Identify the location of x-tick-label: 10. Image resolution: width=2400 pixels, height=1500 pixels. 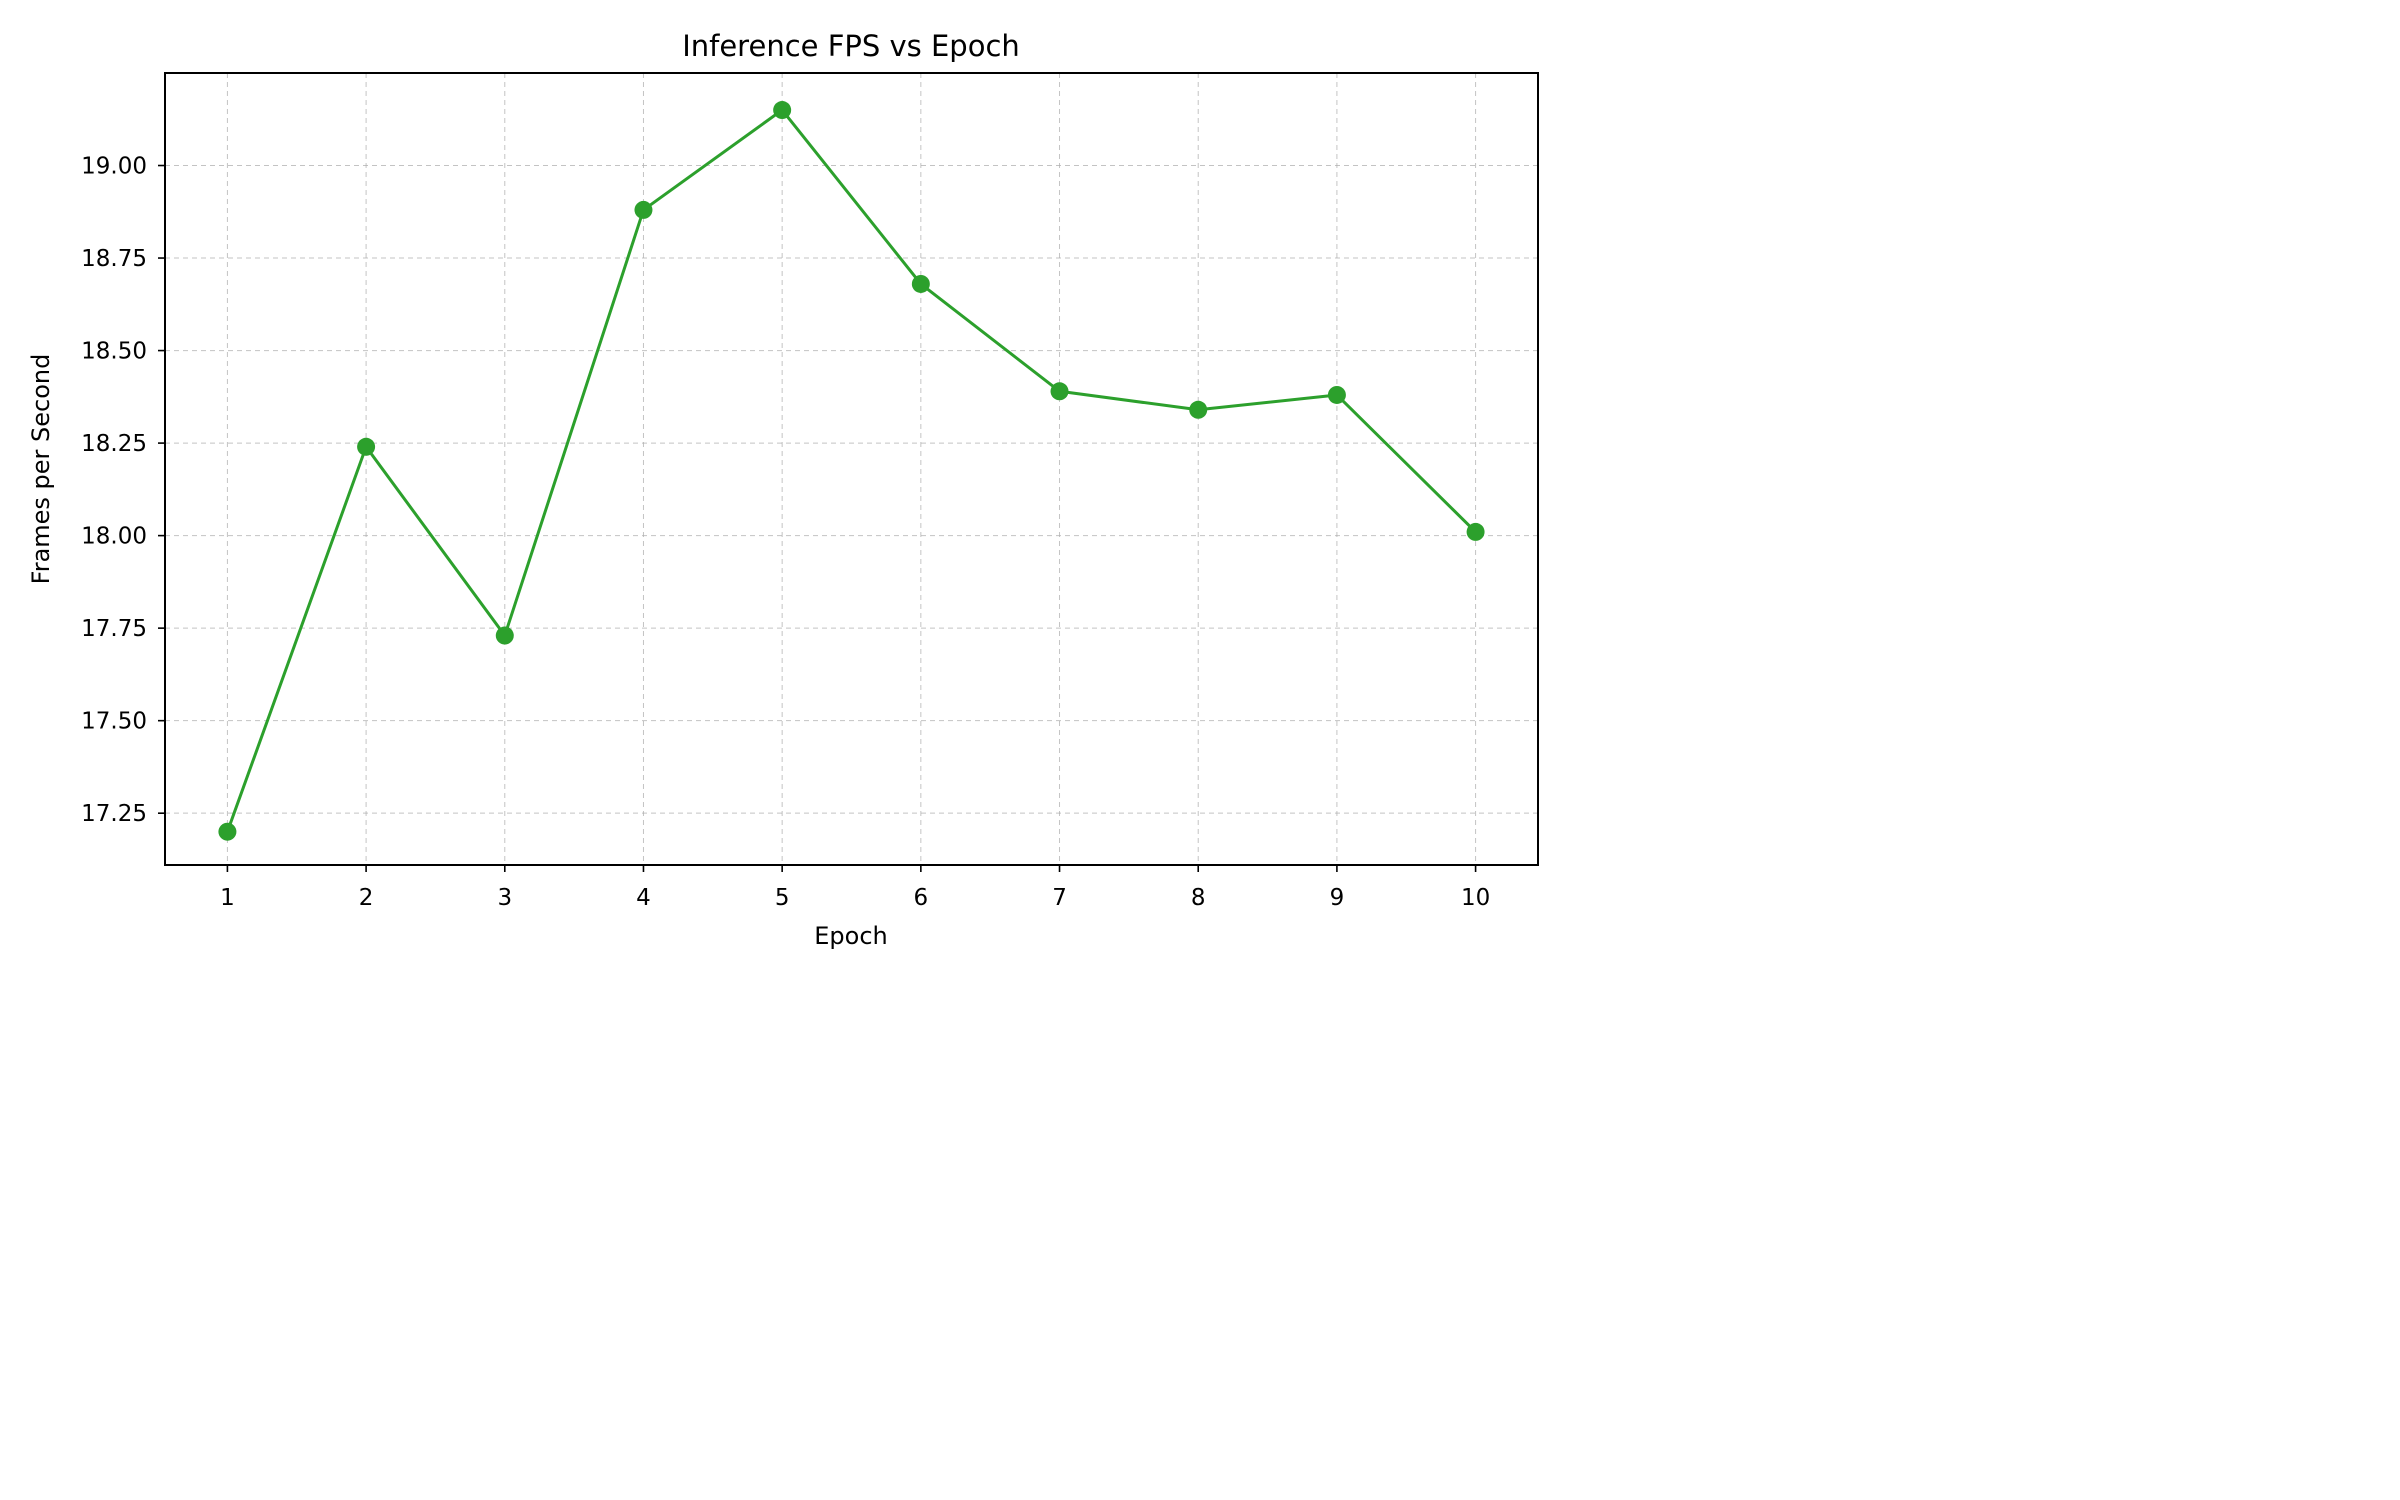
(1475, 898).